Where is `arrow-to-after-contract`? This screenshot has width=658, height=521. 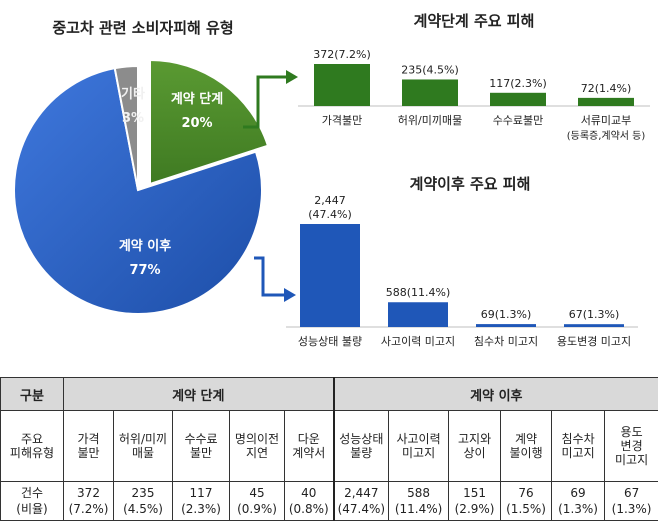
arrow-to-after-contract is located at coordinates (270, 276).